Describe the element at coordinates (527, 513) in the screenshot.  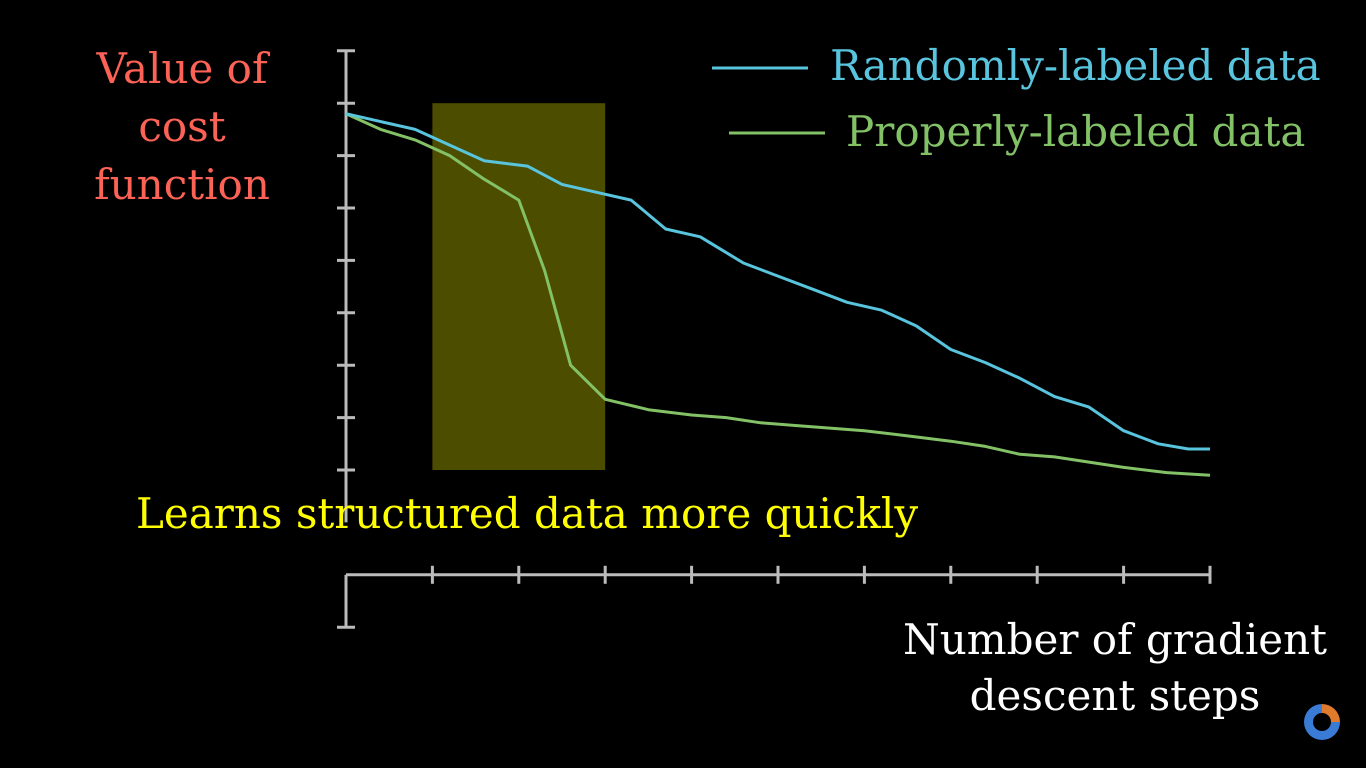
I see `annotation-text: Learns structured data more quickly` at that location.